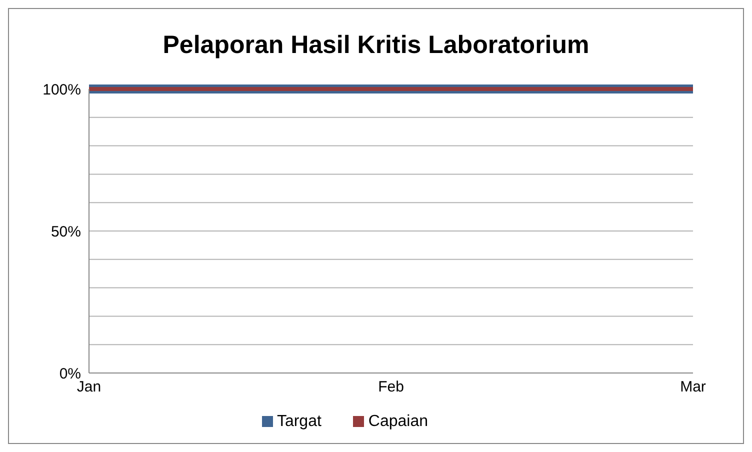  What do you see at coordinates (65, 231) in the screenshot?
I see `y-tick-label: 50%` at bounding box center [65, 231].